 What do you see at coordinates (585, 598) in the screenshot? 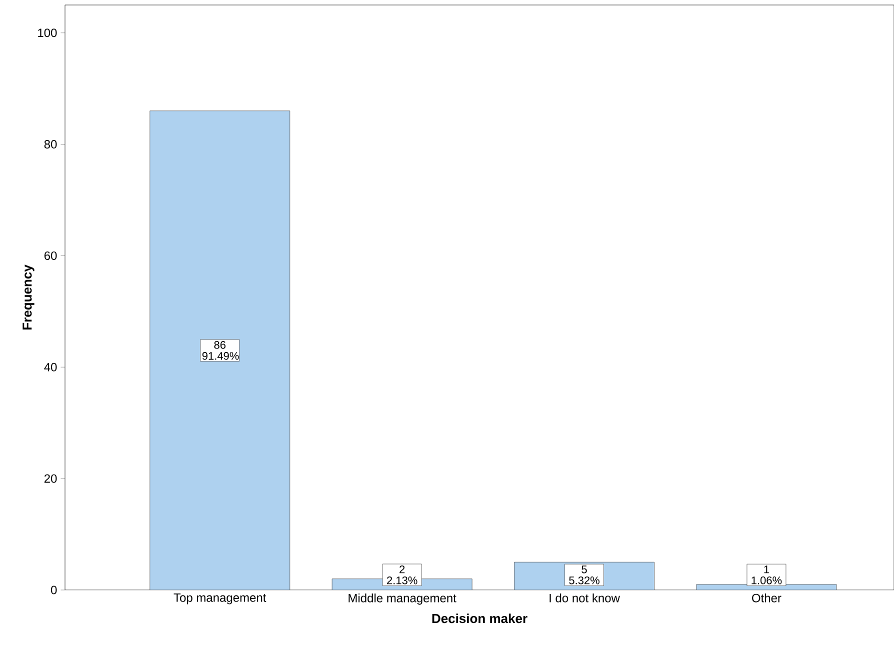
I see `x-tick-label: I do not know` at bounding box center [585, 598].